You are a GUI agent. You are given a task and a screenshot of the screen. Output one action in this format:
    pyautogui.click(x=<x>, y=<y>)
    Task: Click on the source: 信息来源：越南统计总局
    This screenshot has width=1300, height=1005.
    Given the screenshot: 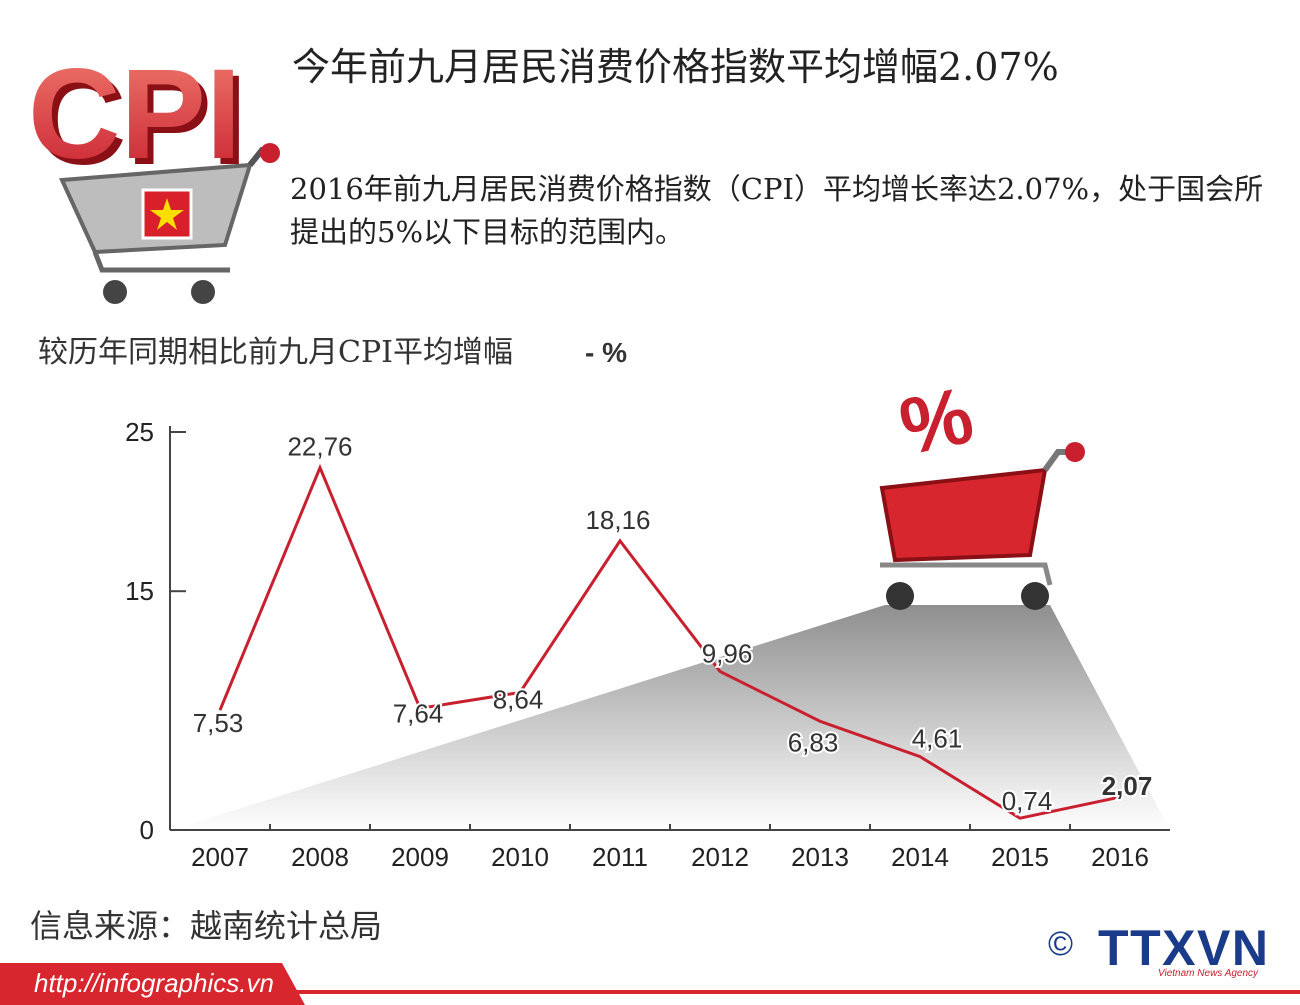 What is the action you would take?
    pyautogui.click(x=206, y=926)
    